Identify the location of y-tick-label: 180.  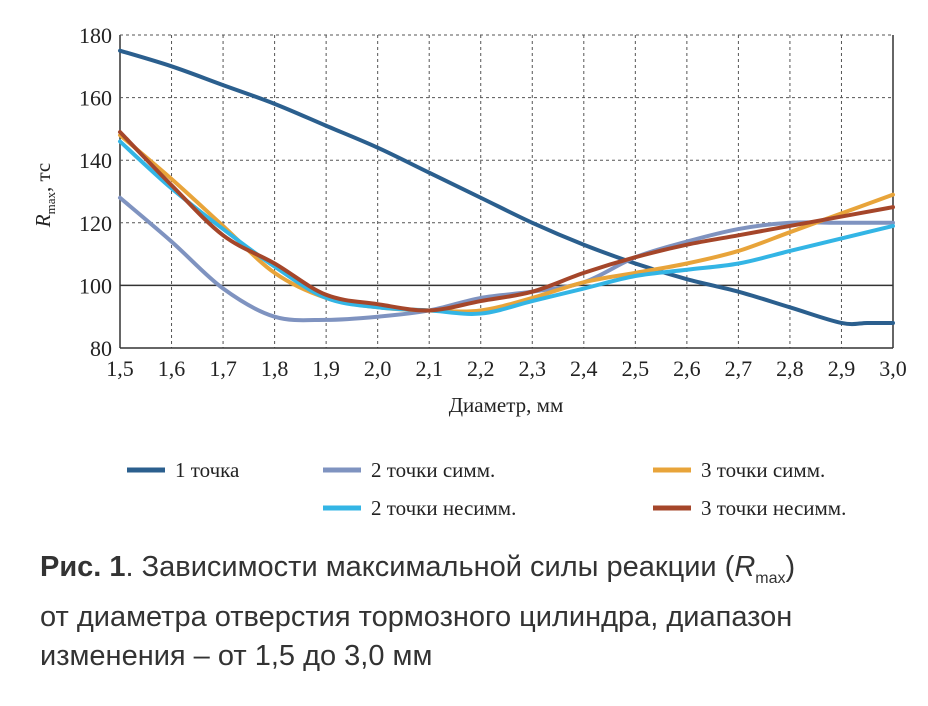
(95, 35).